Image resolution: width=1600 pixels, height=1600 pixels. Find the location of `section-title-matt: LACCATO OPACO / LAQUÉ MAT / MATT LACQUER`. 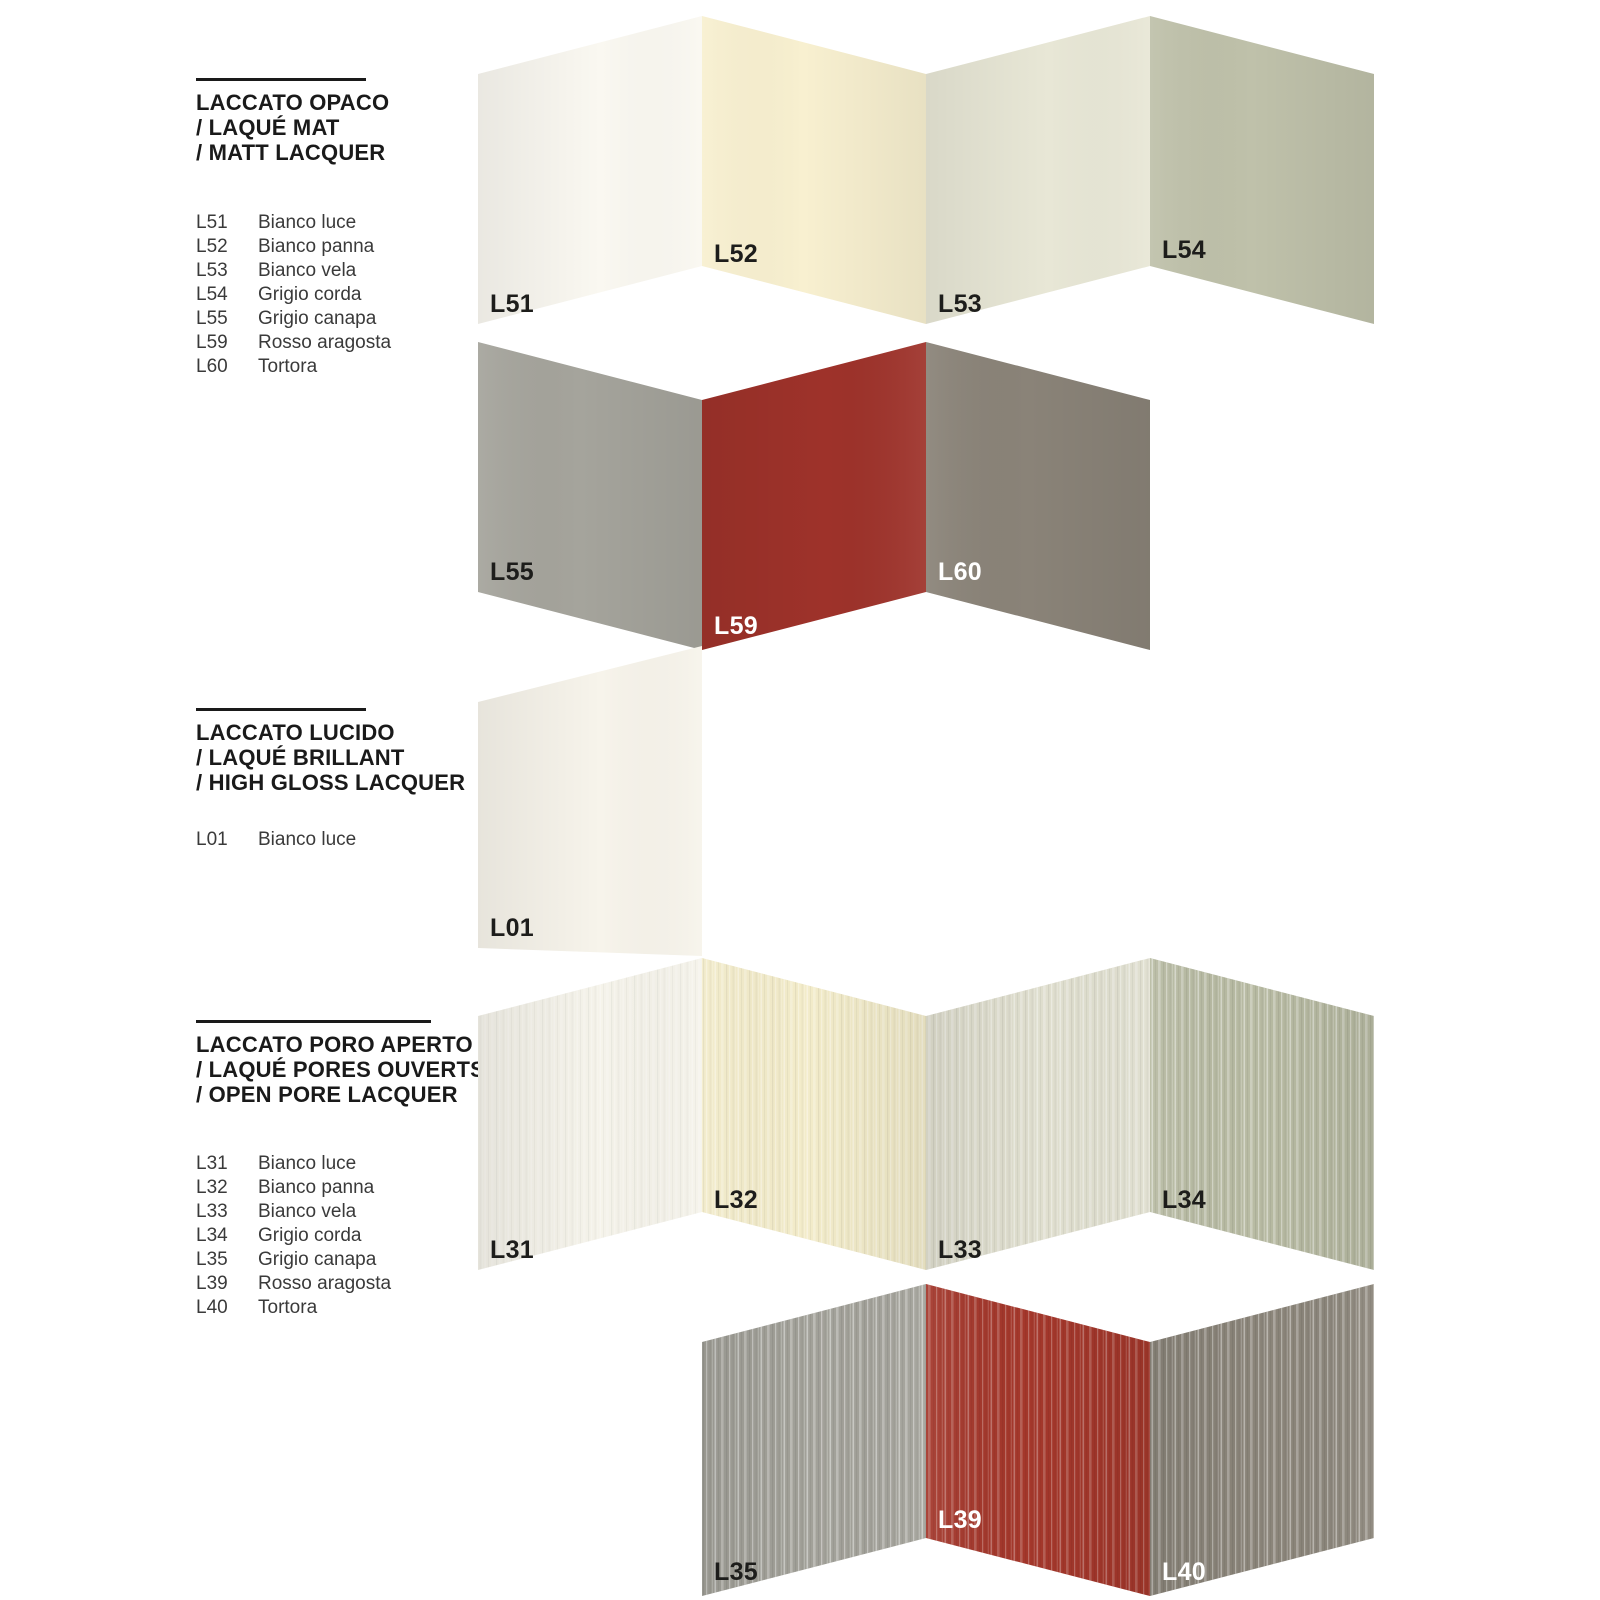

section-title-matt: LACCATO OPACO / LAQUÉ MAT / MATT LACQUER is located at coordinates (292, 127).